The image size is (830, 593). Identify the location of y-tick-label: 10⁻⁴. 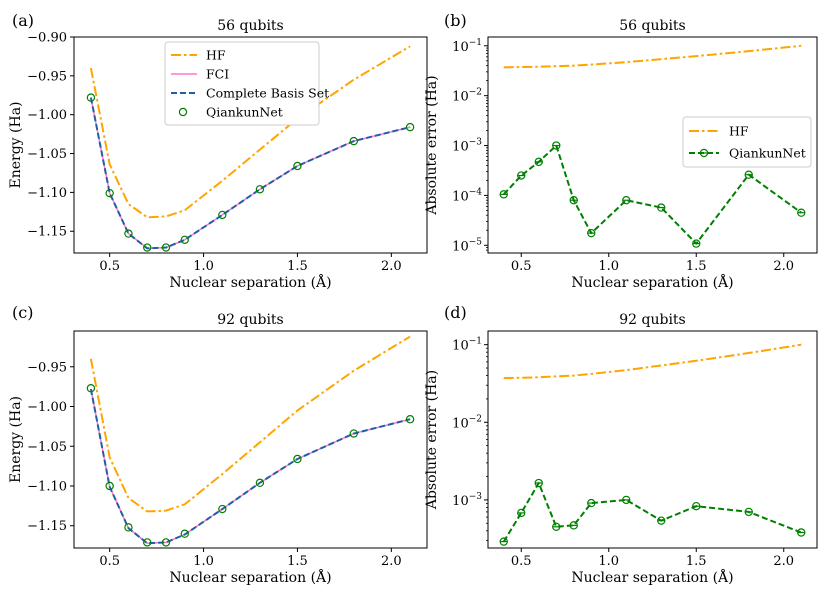
(467, 195).